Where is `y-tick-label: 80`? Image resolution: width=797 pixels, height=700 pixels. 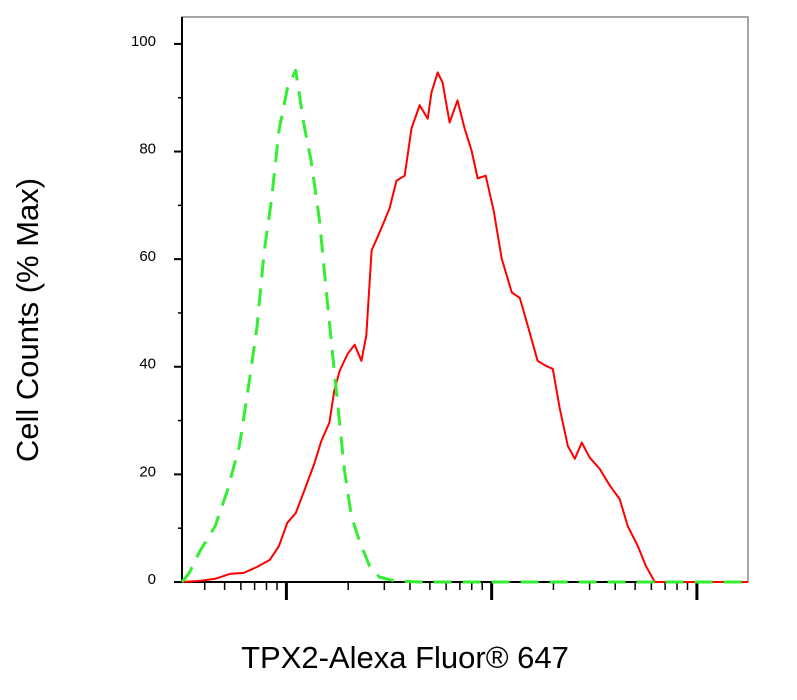
y-tick-label: 80 is located at coordinates (147, 148).